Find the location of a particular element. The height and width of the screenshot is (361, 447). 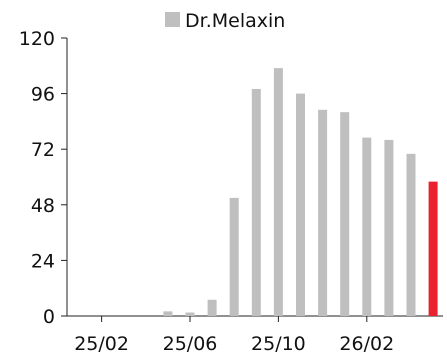

y-tick-label: 48 is located at coordinates (43, 206).